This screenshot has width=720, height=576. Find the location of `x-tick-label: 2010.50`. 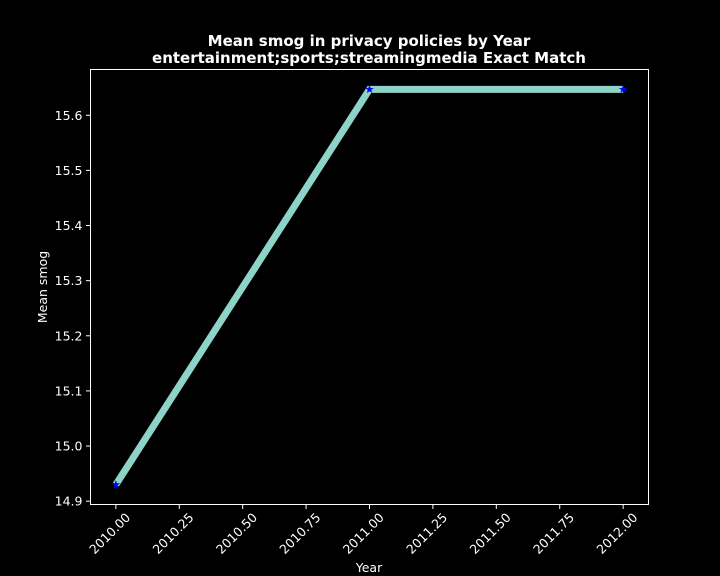

x-tick-label: 2010.50 is located at coordinates (236, 533).